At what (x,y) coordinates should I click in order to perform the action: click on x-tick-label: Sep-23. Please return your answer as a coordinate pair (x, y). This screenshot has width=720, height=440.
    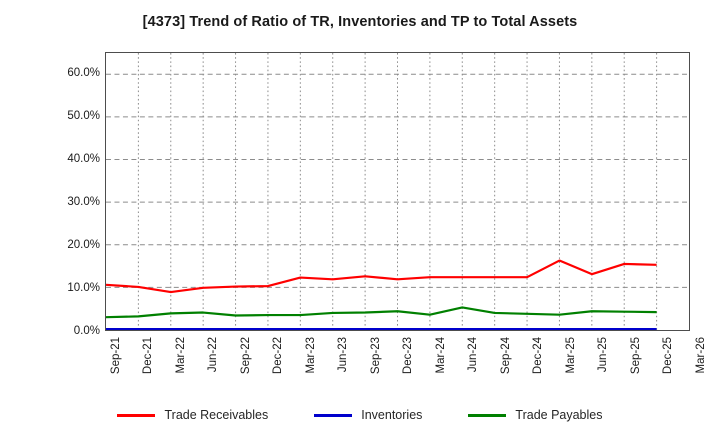
    Looking at the image, I should click on (375, 356).